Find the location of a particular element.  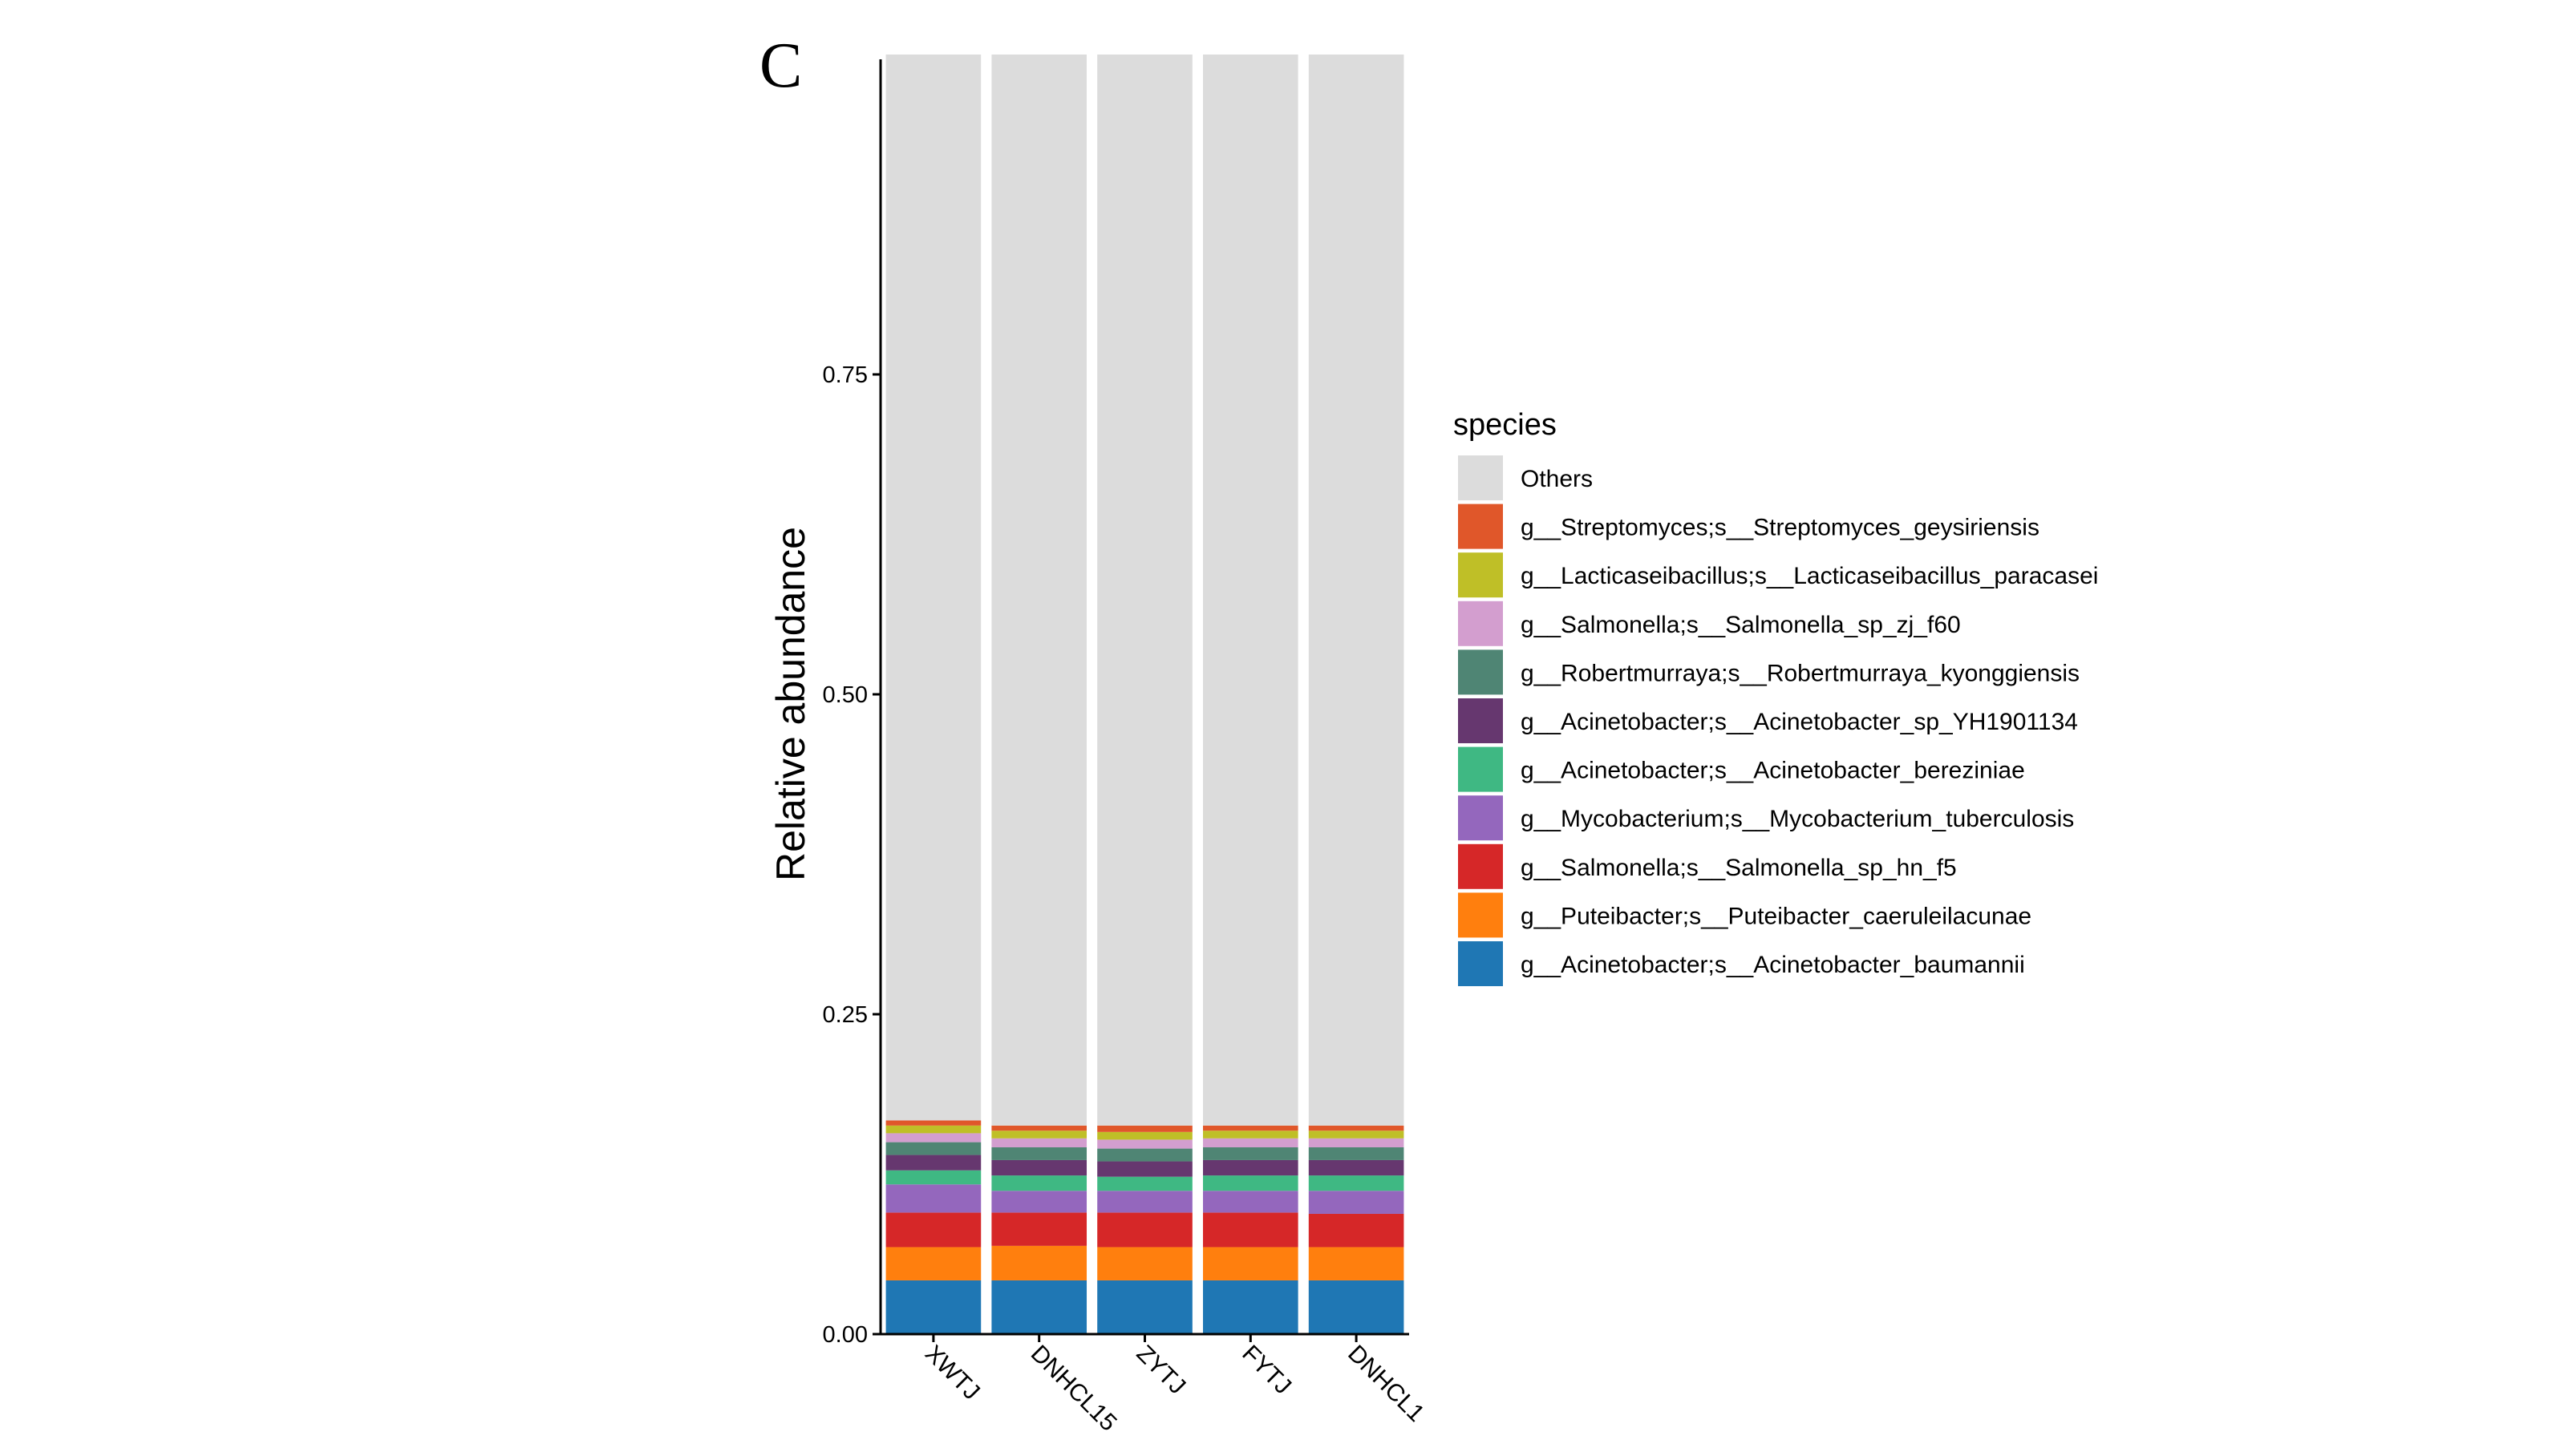

y-tick-label: 0.00 is located at coordinates (846, 1335).